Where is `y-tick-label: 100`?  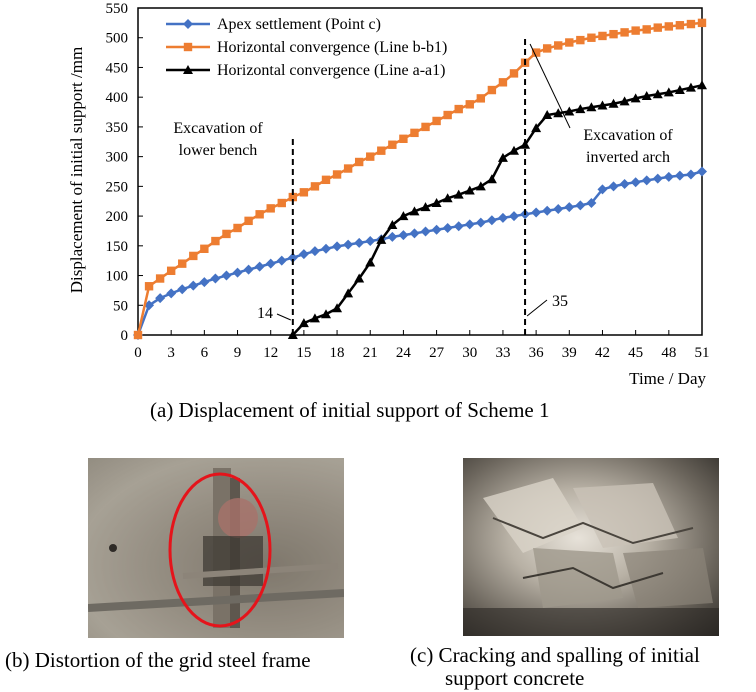 y-tick-label: 100 is located at coordinates (117, 277).